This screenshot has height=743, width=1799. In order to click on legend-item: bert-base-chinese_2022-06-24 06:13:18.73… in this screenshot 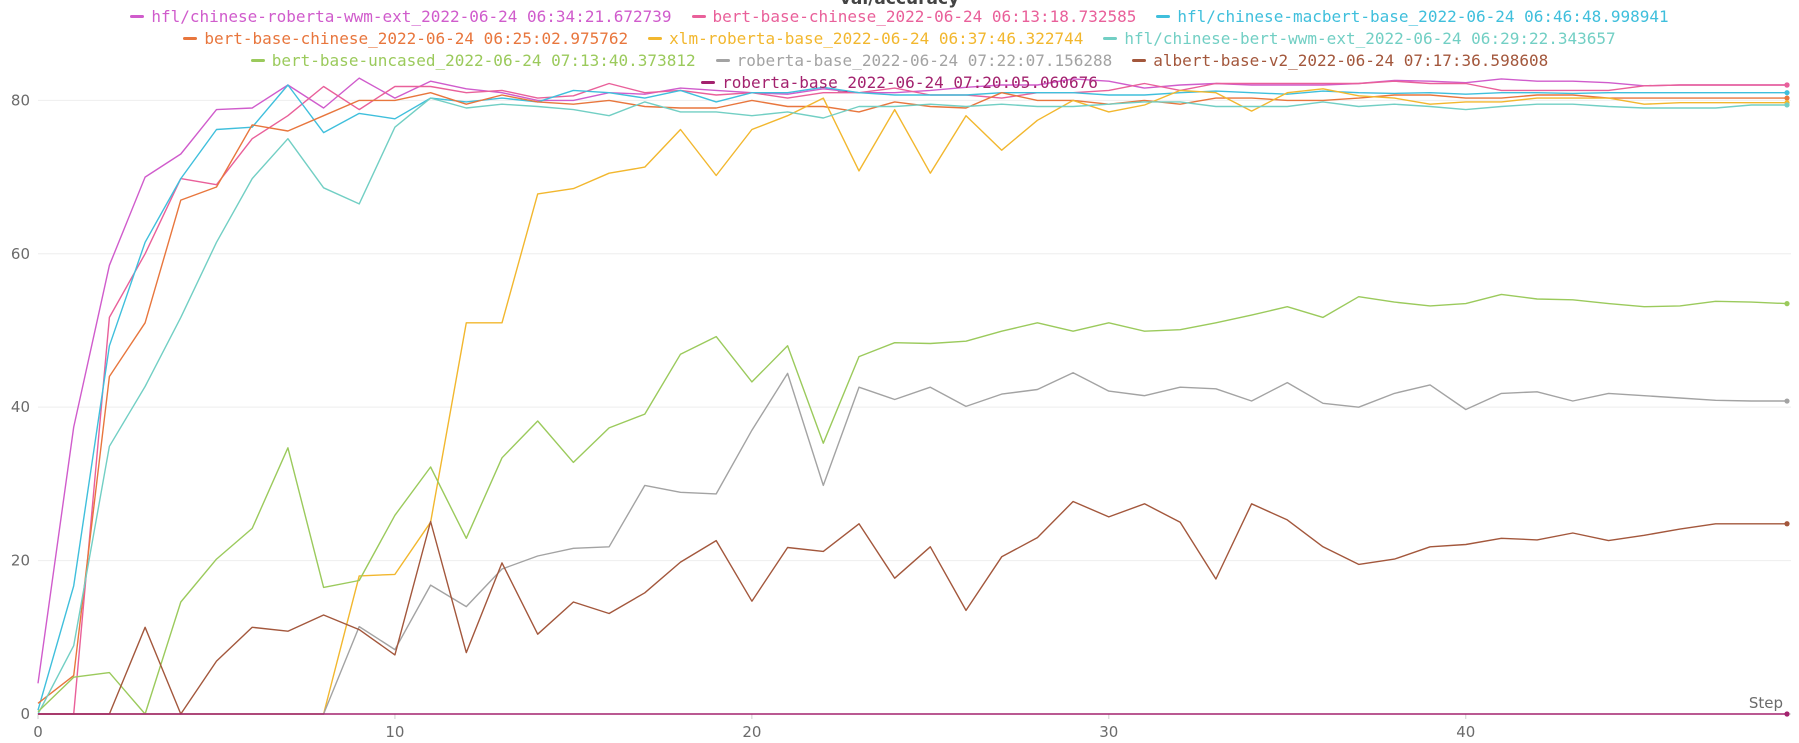, I will do `click(914, 16)`.